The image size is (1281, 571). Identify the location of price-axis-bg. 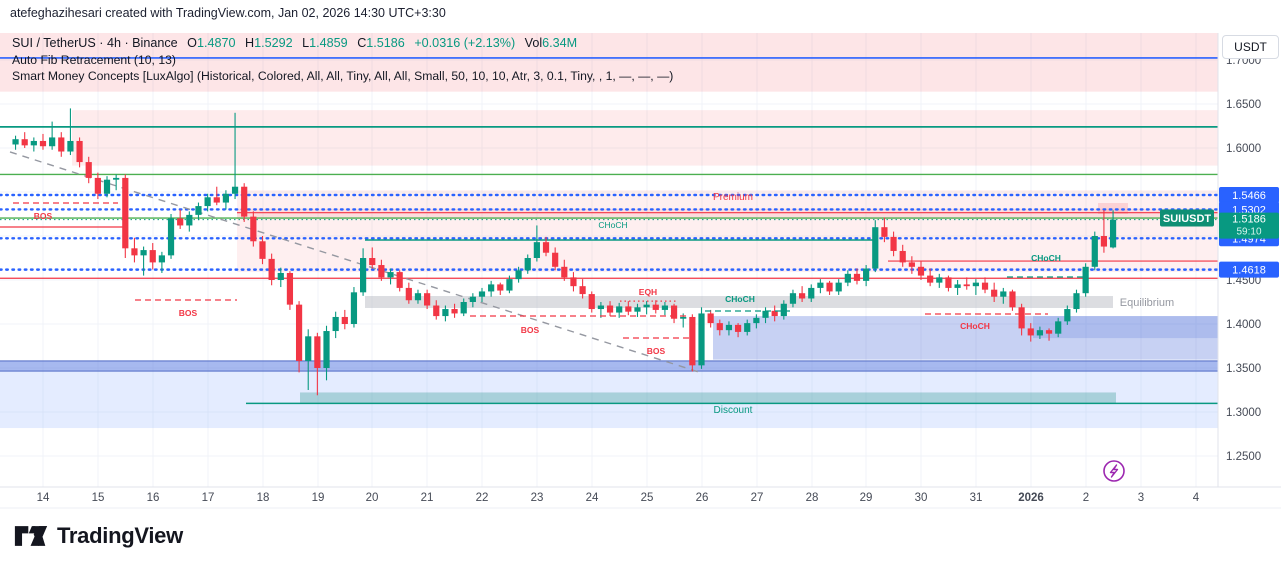
(1249, 255).